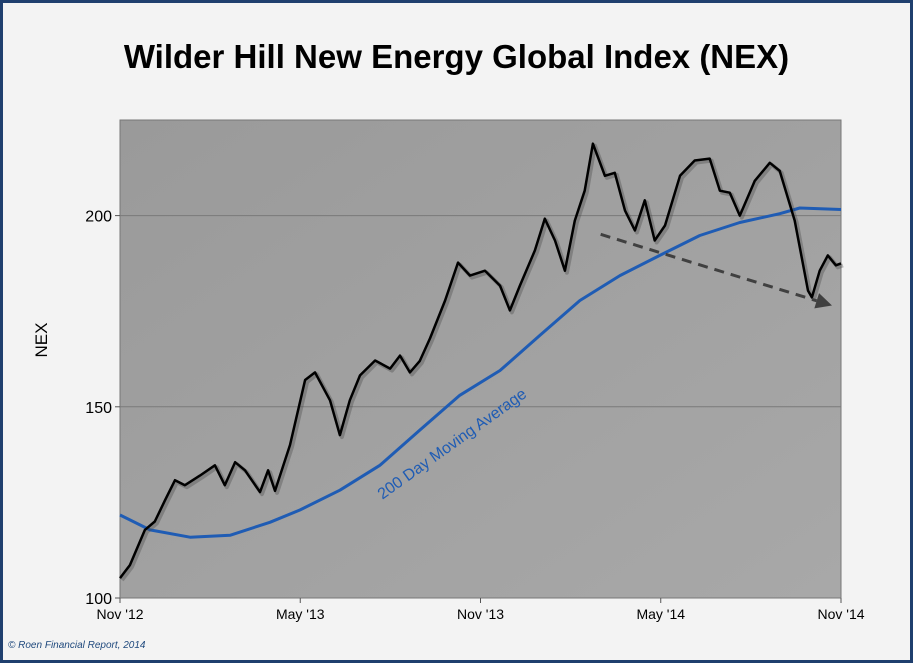 The width and height of the screenshot is (913, 663). What do you see at coordinates (823, 301) in the screenshot?
I see `trend-arrow-head` at bounding box center [823, 301].